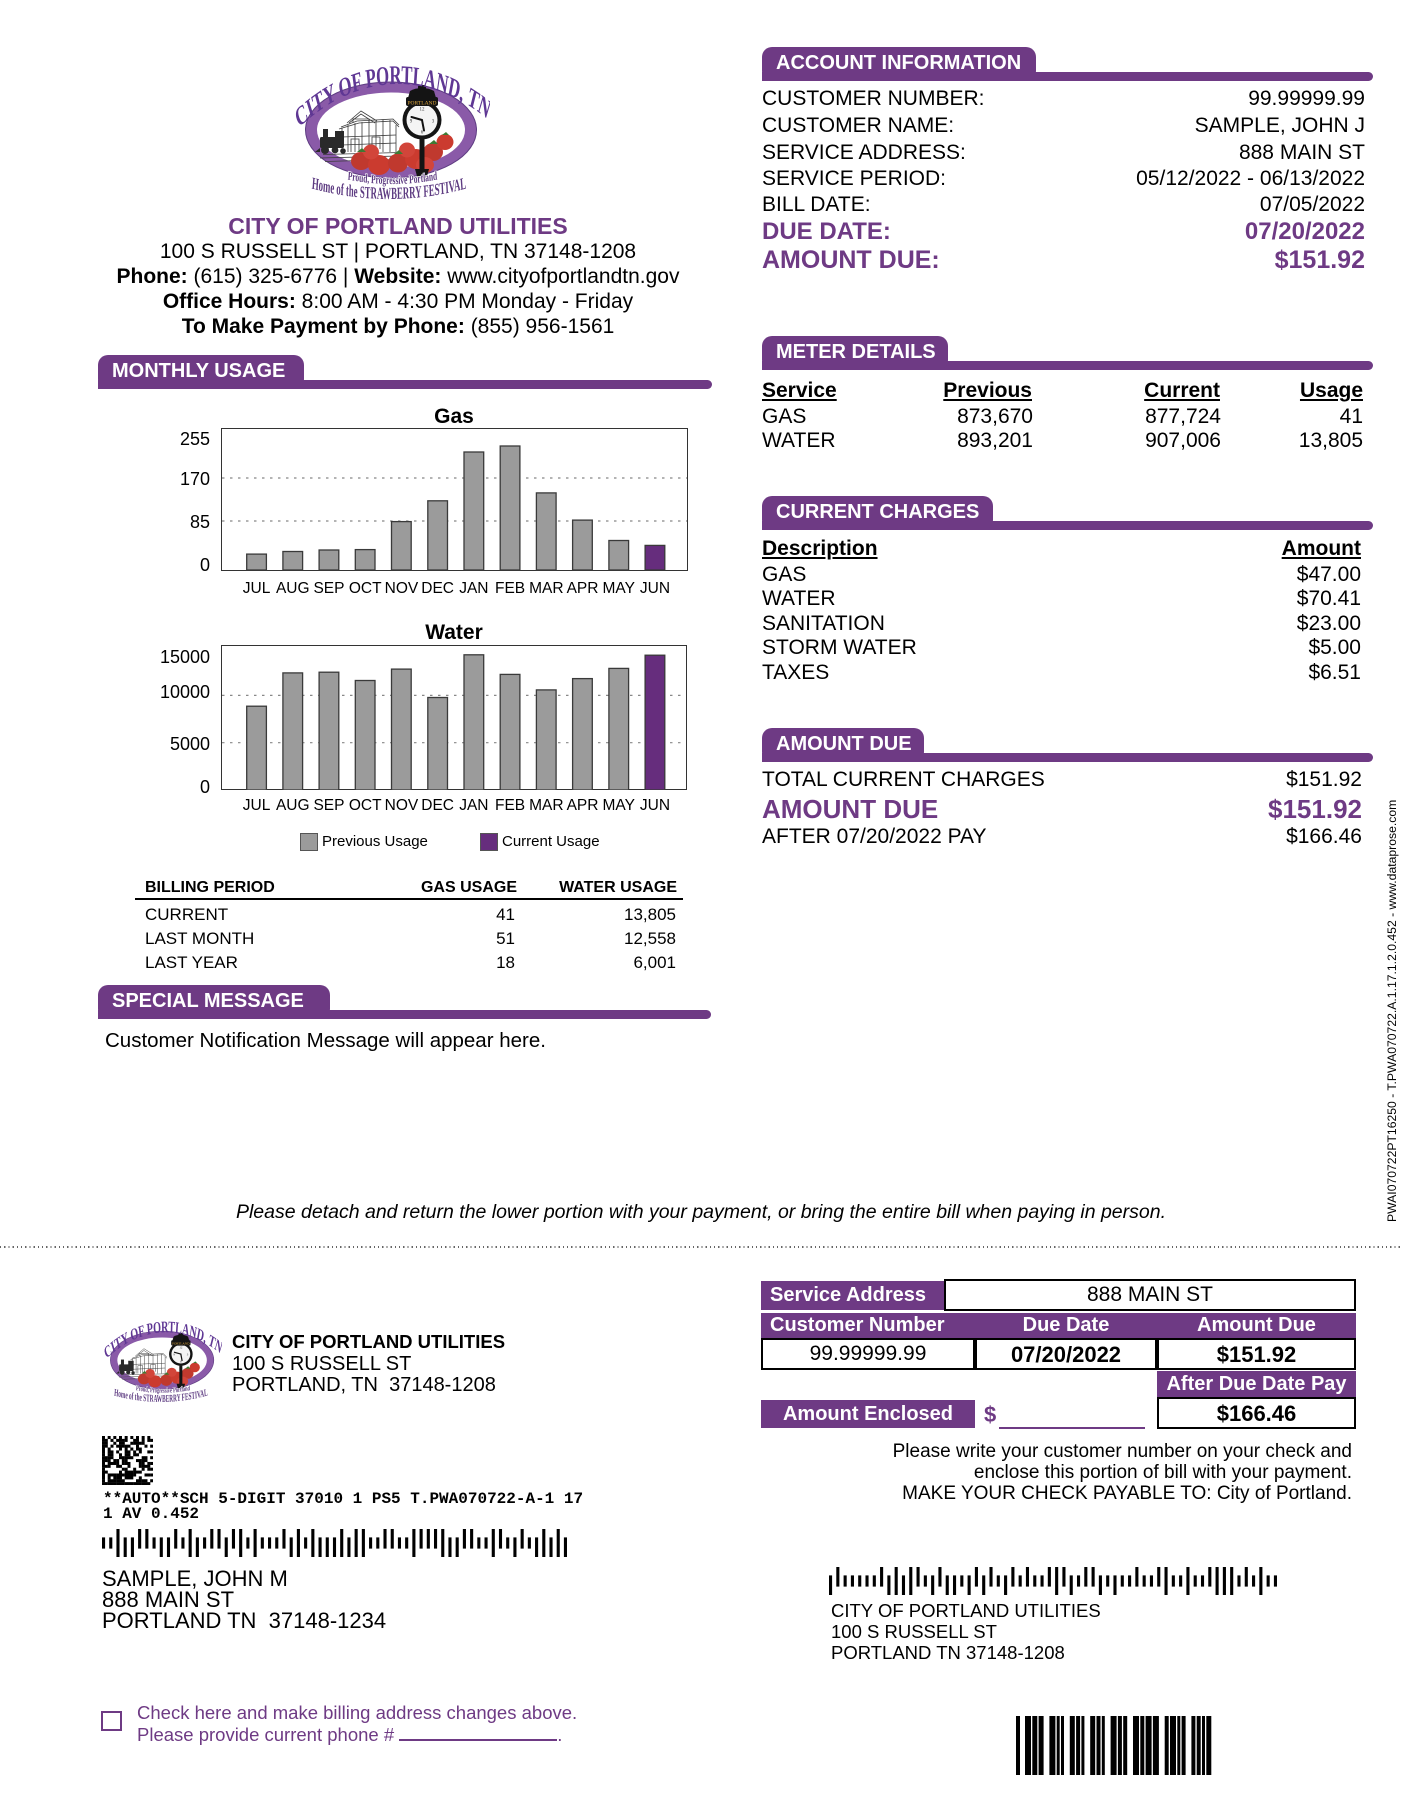  Describe the element at coordinates (423, 110) in the screenshot. I see `svg-text: 12` at that location.